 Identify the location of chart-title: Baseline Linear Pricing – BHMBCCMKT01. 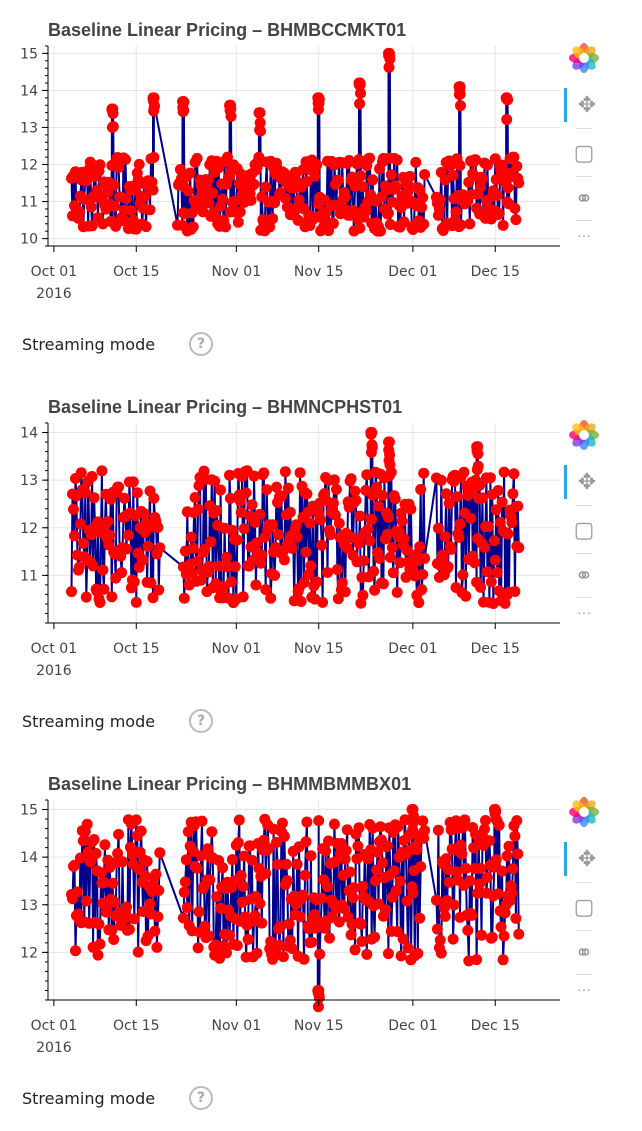
(227, 30).